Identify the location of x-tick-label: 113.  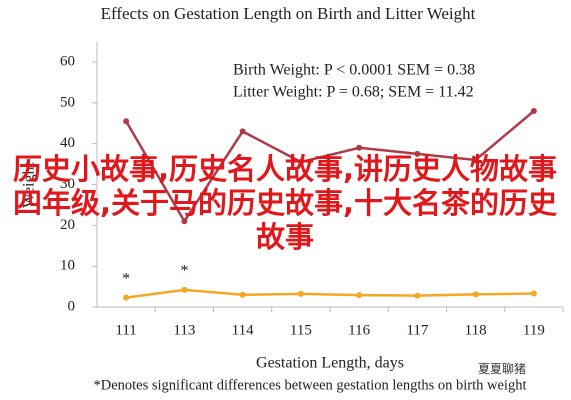
(184, 330).